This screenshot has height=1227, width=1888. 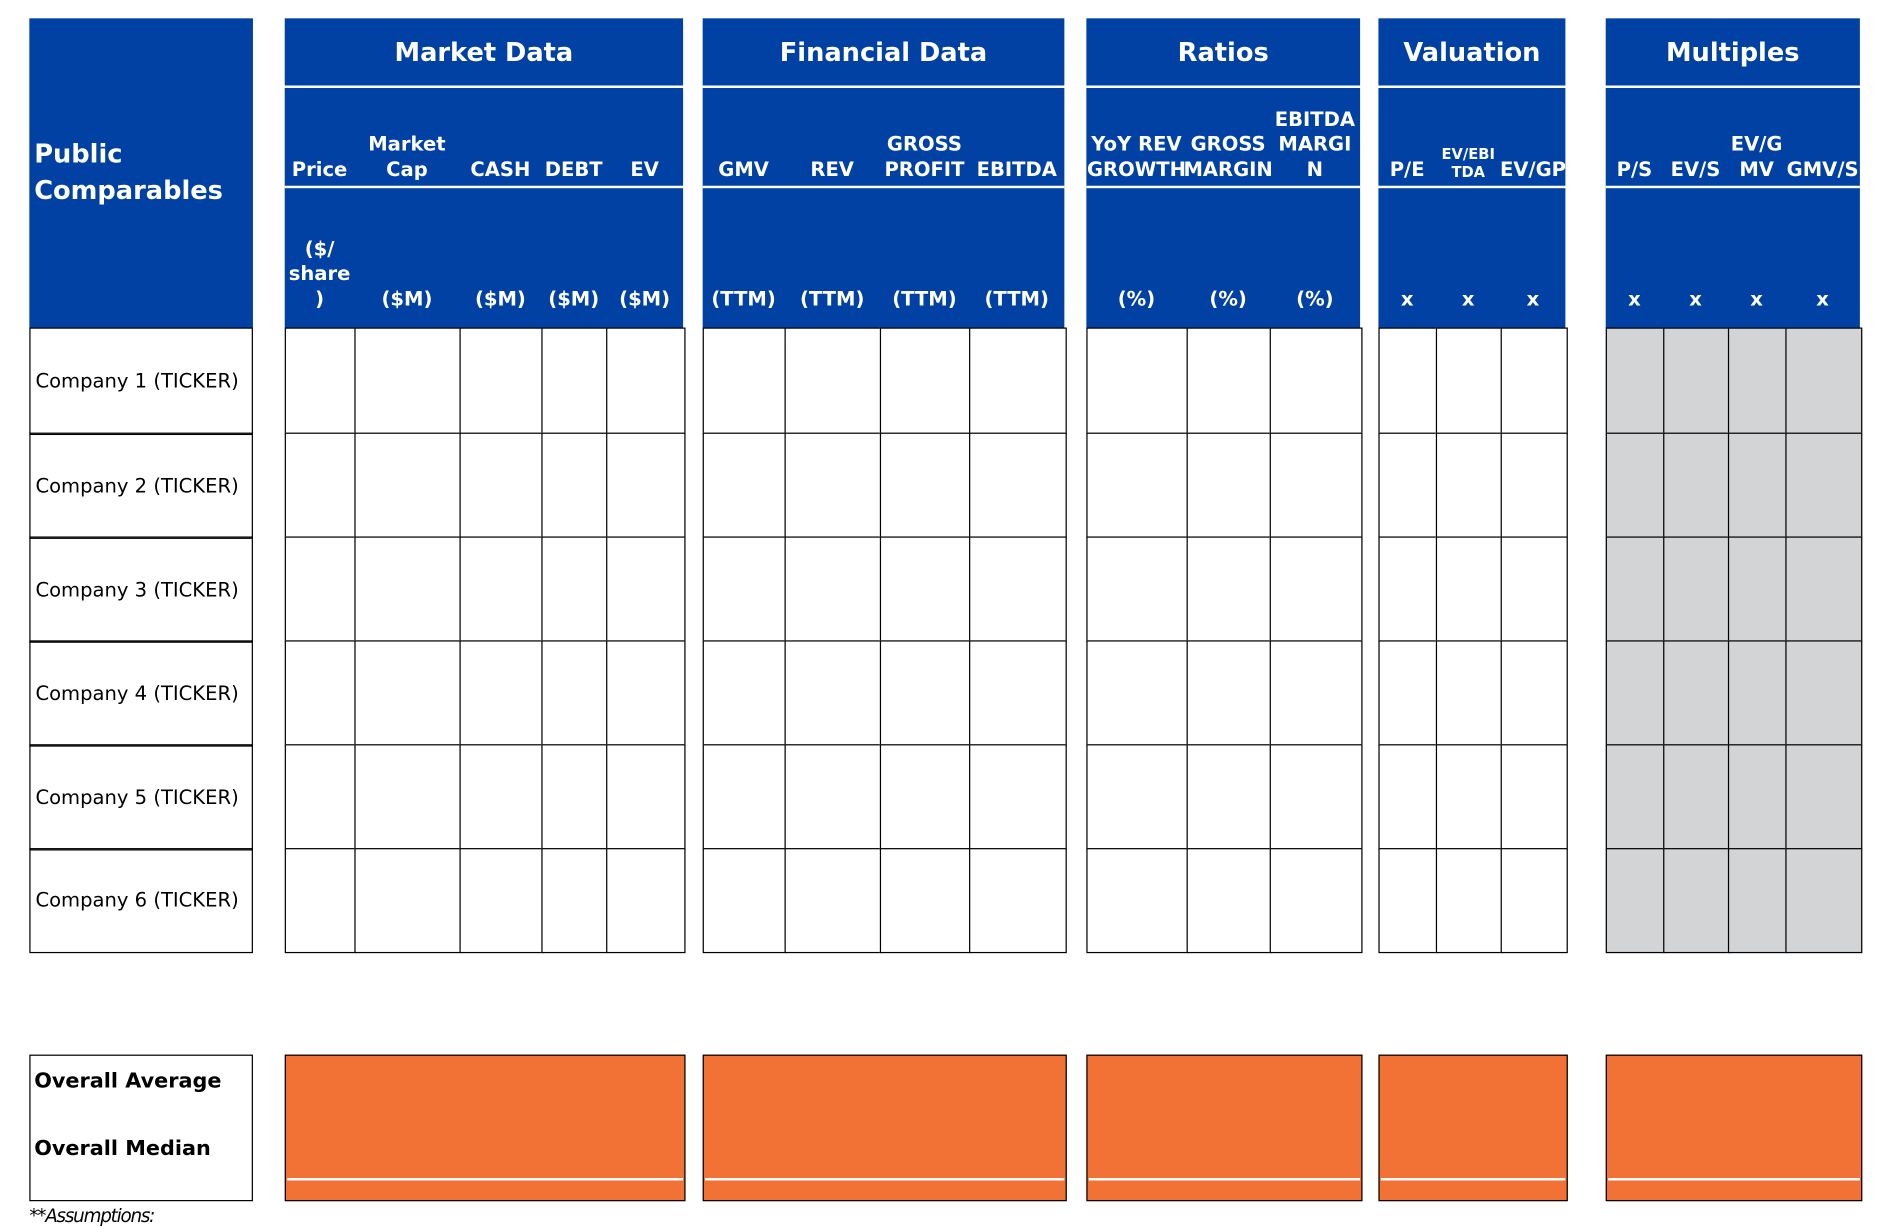 I want to click on column-name: YoY REV GROWTH, so click(x=1136, y=157).